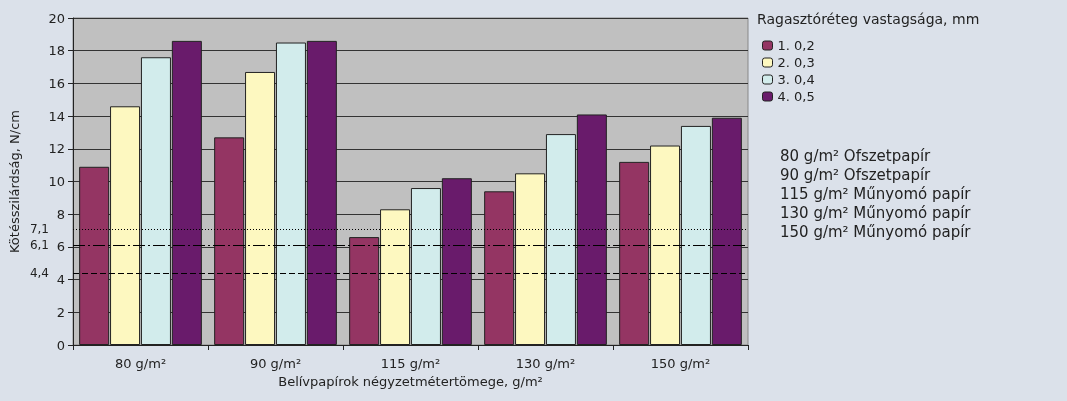 The height and width of the screenshot is (401, 1067). What do you see at coordinates (60, 312) in the screenshot?
I see `y-tick-label: 2` at bounding box center [60, 312].